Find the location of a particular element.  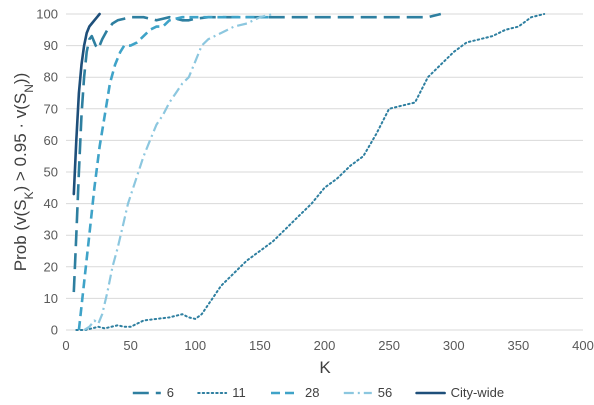

x-tick-label: 50 is located at coordinates (130, 345).